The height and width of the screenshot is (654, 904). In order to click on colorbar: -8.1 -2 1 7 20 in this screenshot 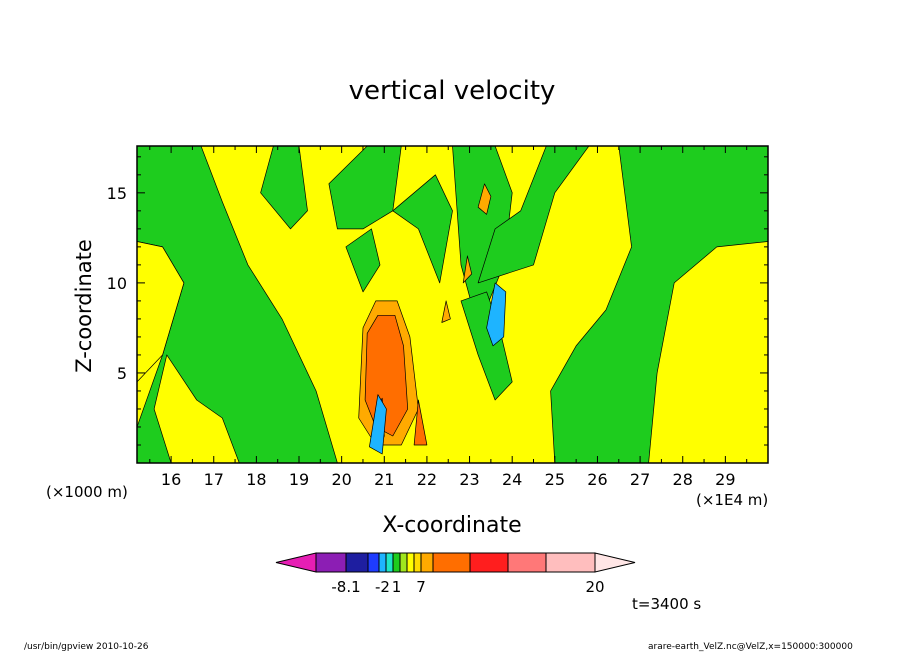, I will do `click(455, 574)`.